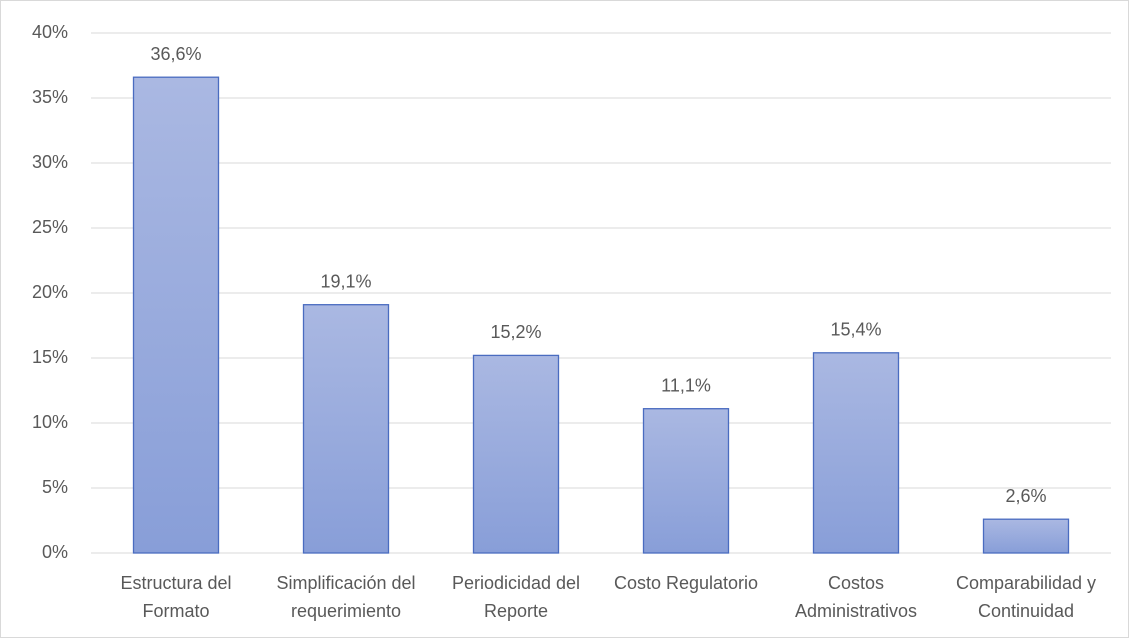 This screenshot has height=639, width=1130. What do you see at coordinates (345, 281) in the screenshot?
I see `value-label: 19,1%` at bounding box center [345, 281].